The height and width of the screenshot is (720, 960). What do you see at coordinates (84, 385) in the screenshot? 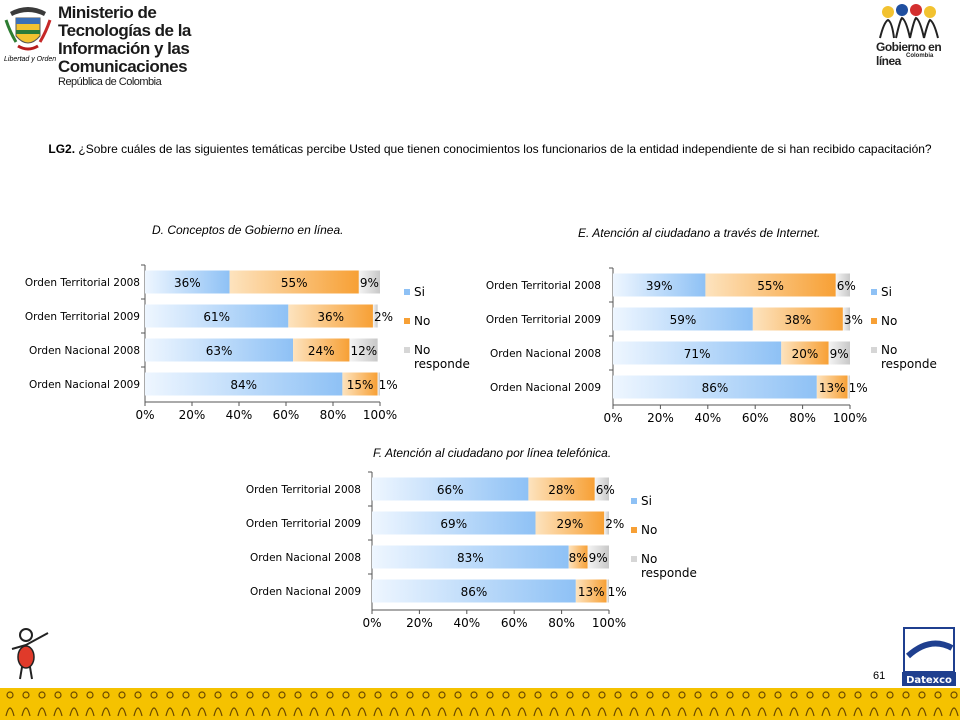
I see `category-label: Orden Nacional 2009` at bounding box center [84, 385].